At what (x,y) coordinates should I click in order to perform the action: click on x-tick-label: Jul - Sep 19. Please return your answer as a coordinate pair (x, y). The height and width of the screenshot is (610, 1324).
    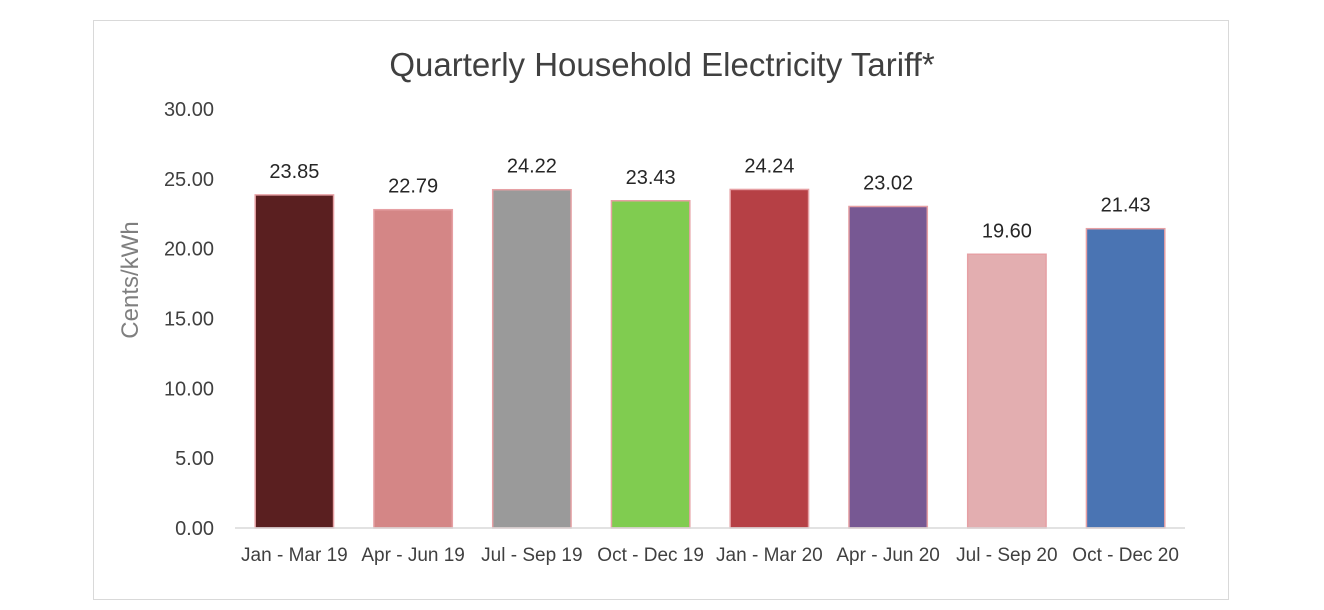
    Looking at the image, I should click on (531, 555).